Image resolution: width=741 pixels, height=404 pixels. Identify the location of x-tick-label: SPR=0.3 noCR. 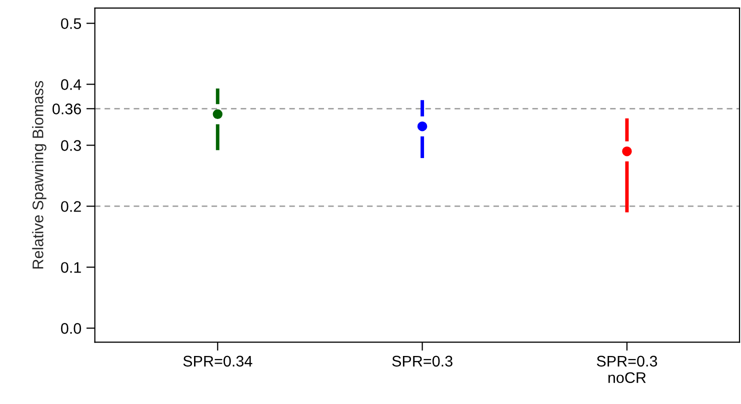
(627, 370).